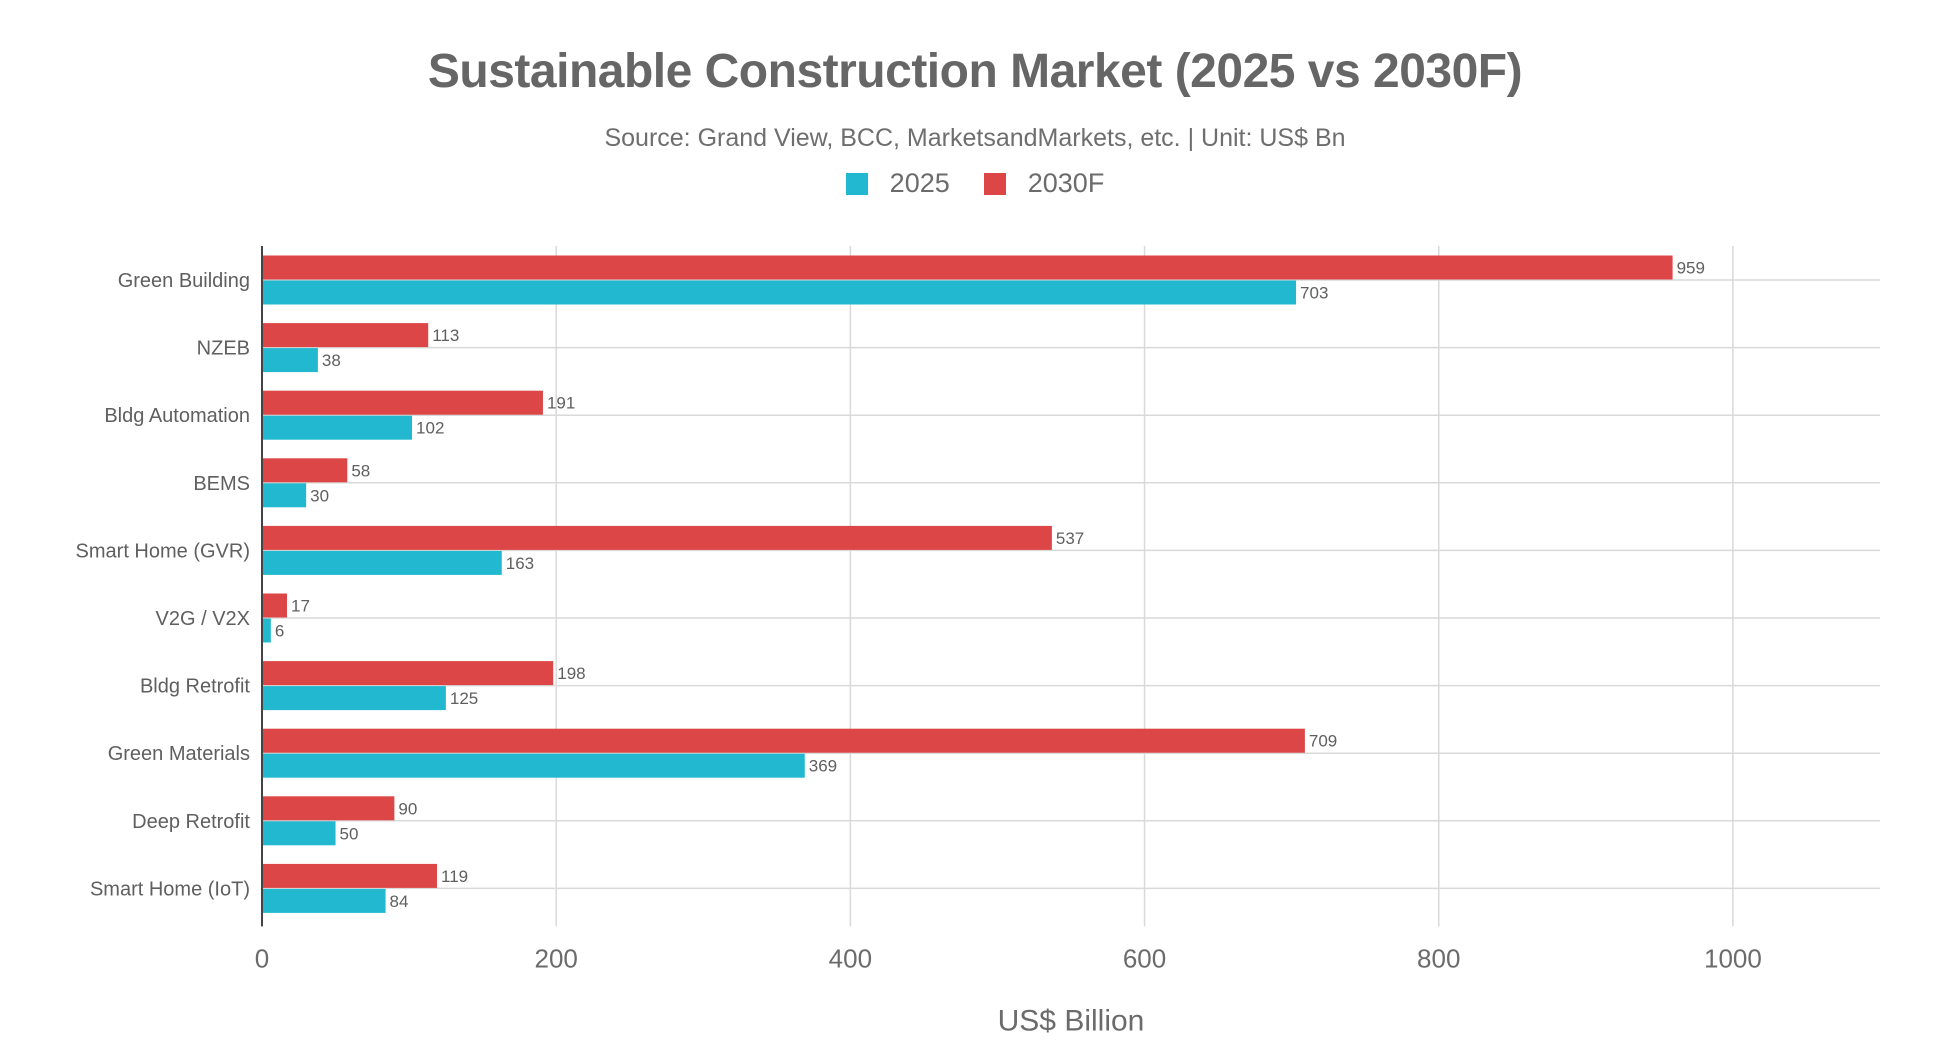 The width and height of the screenshot is (1950, 1056). What do you see at coordinates (191, 822) in the screenshot?
I see `category-label-deep-retrofit: Deep Retrofit` at bounding box center [191, 822].